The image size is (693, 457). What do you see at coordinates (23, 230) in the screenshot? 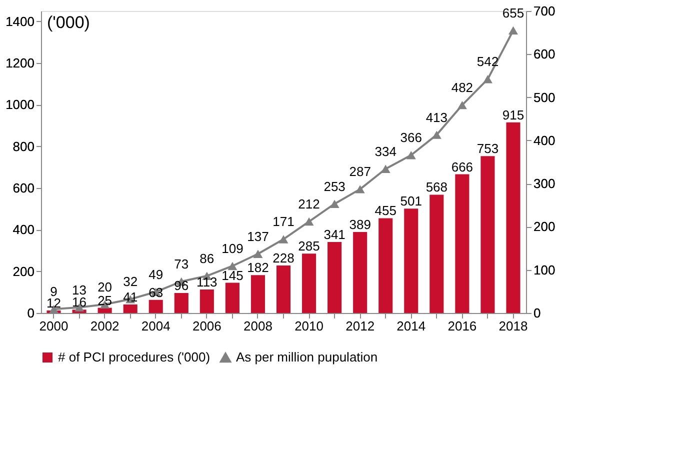
I see `y-tick-label: 400` at bounding box center [23, 230].